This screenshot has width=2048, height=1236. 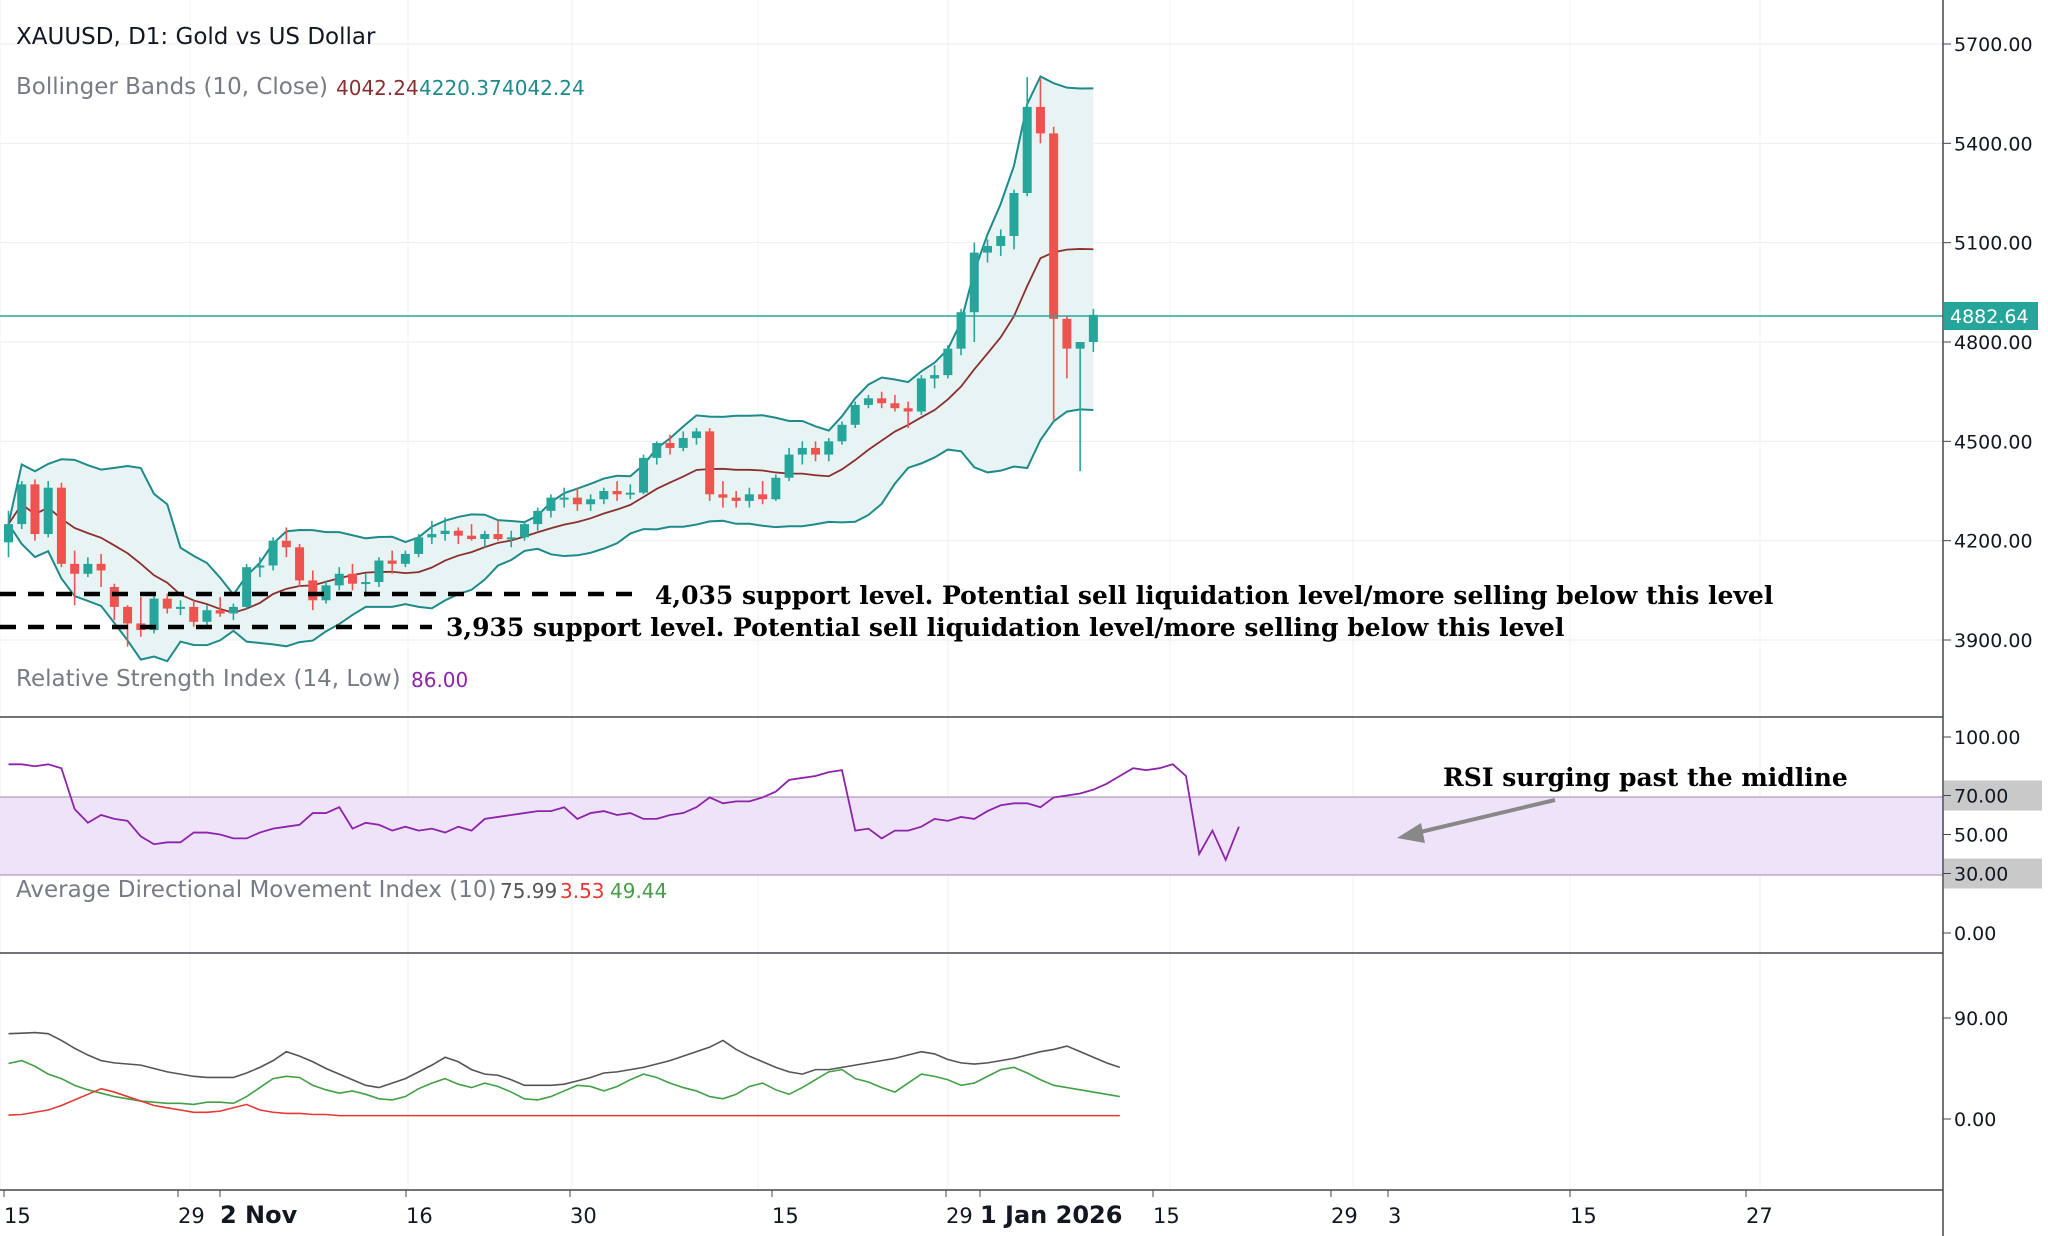 What do you see at coordinates (259, 1215) in the screenshot?
I see `time-tick-label: 2 Nov` at bounding box center [259, 1215].